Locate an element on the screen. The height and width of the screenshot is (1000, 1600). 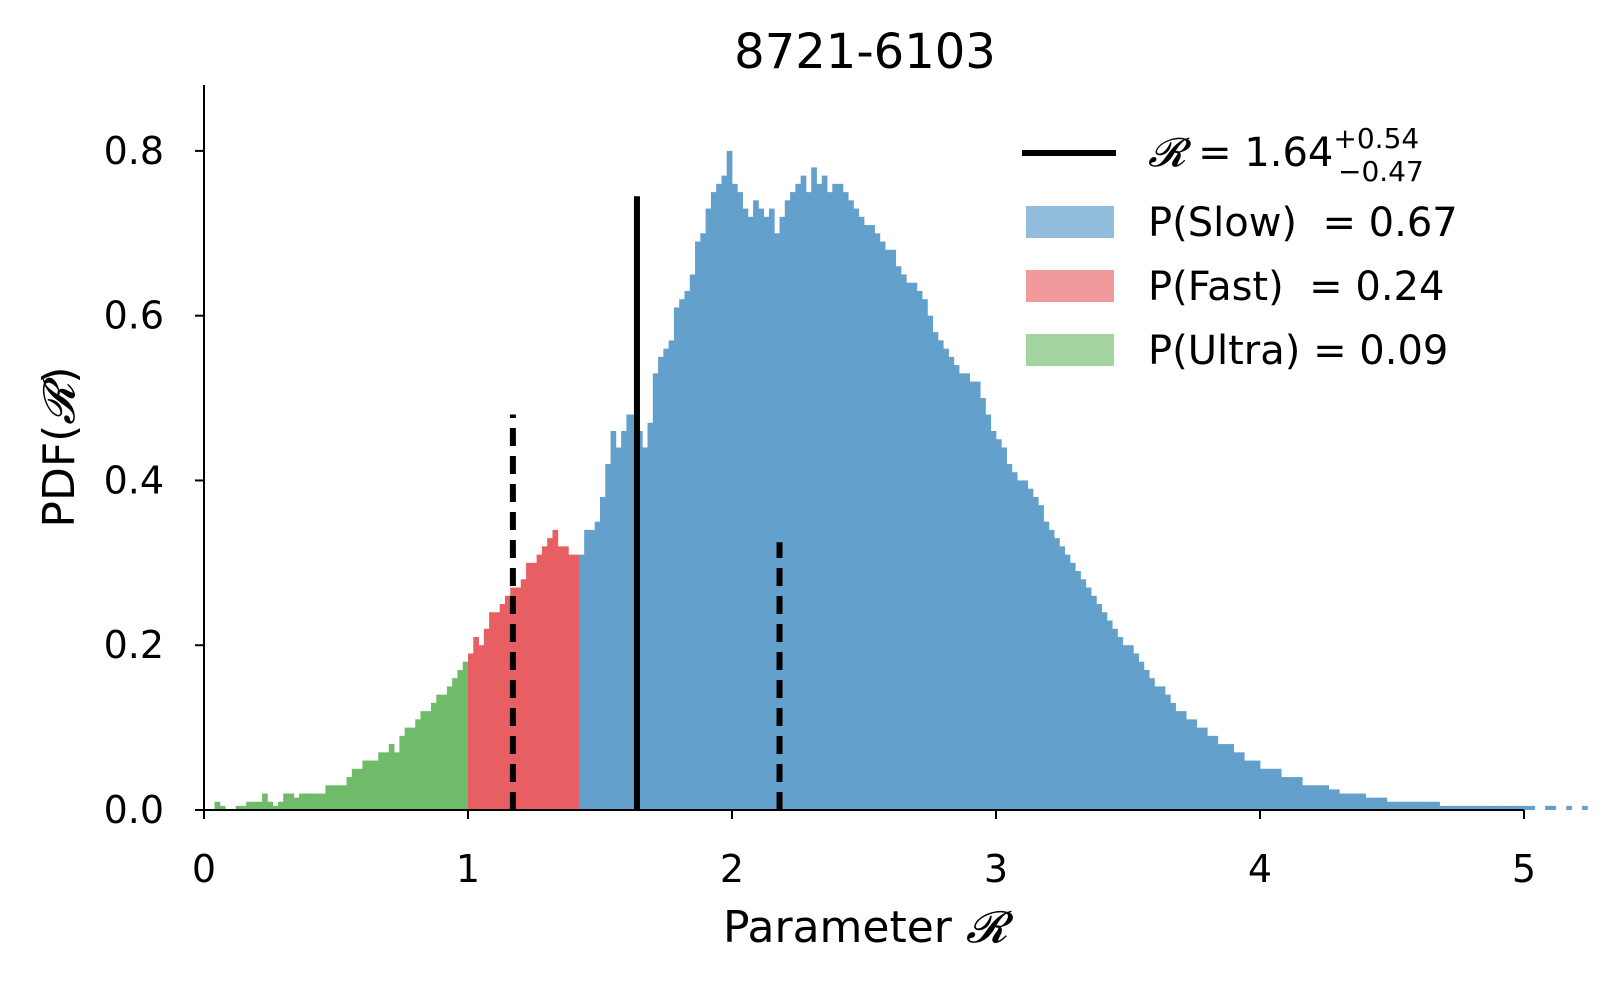
legend-fast-label: P(Fast) = 0.24 is located at coordinates (1296, 287).